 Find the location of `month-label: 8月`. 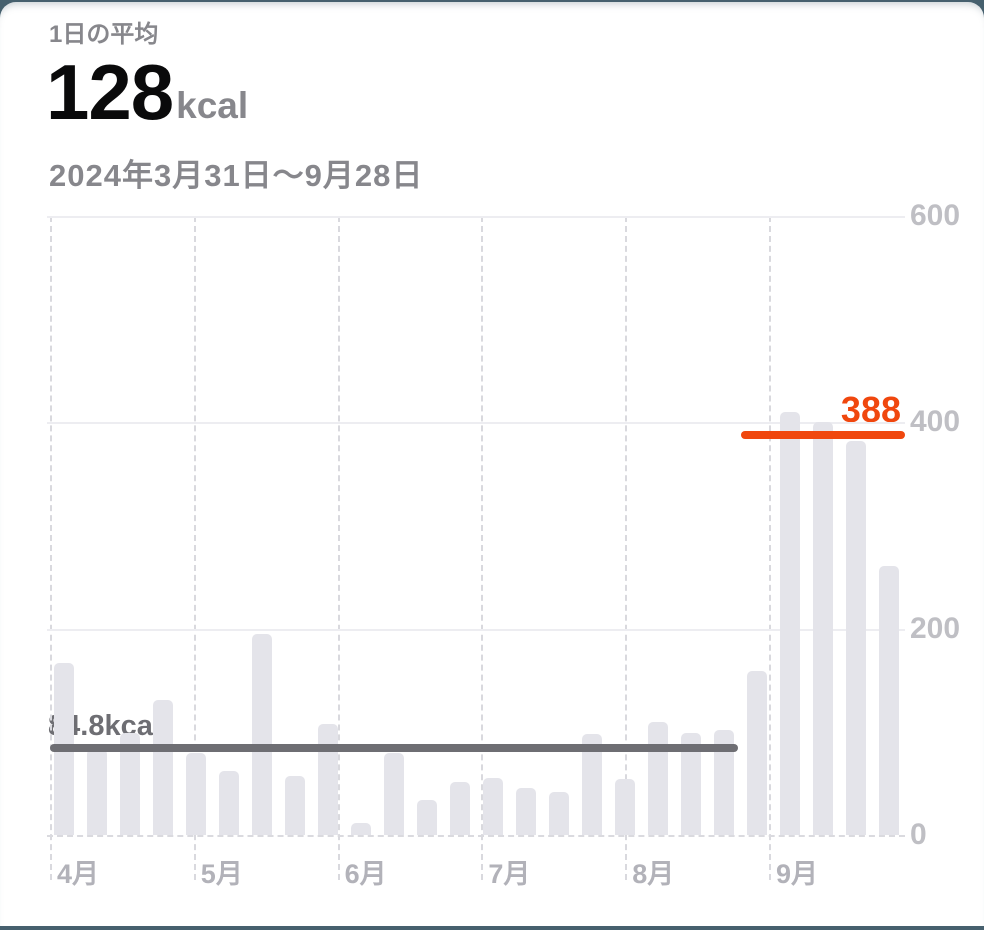

month-label: 8月 is located at coordinates (653, 874).